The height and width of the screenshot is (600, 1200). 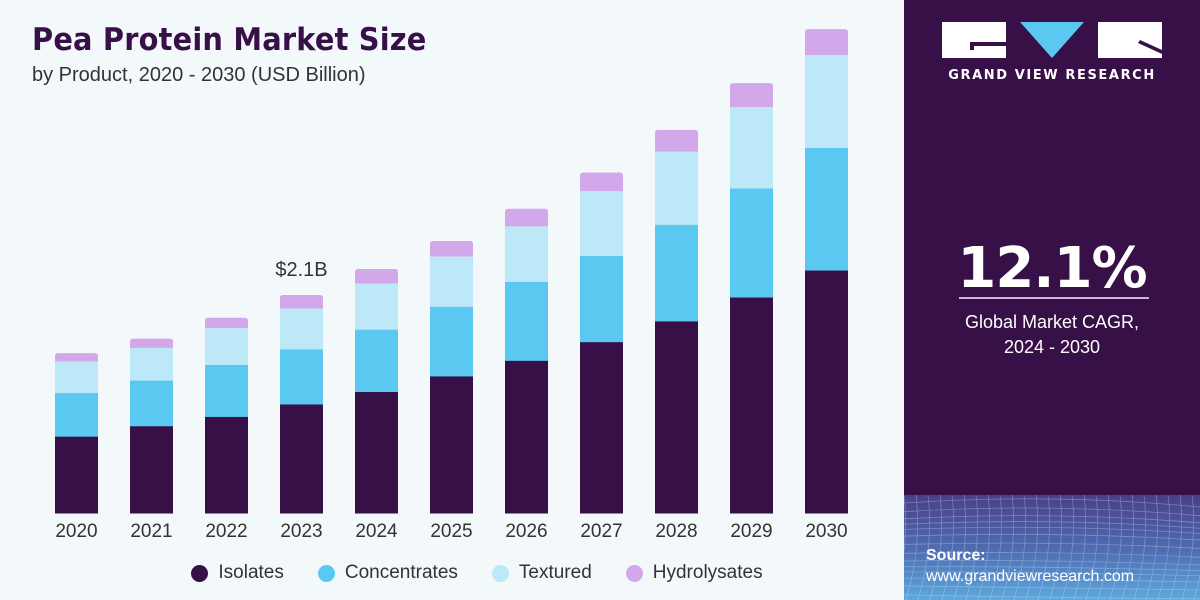 What do you see at coordinates (676, 531) in the screenshot?
I see `x-tick-label: 2028` at bounding box center [676, 531].